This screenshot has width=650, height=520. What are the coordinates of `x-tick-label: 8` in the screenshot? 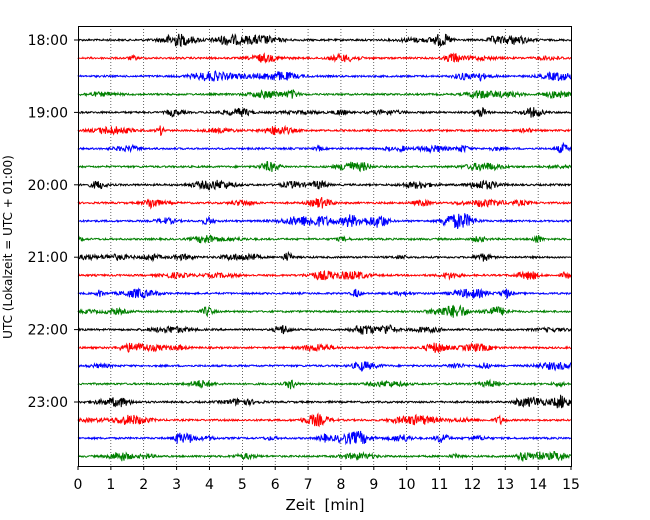 It's located at (340, 485).